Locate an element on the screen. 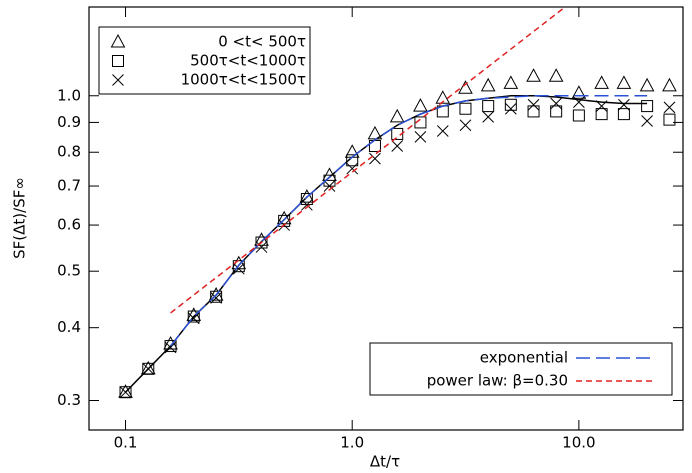 Image resolution: width=692 pixels, height=473 pixels. x-axis-title: Δt/τ is located at coordinates (385, 462).